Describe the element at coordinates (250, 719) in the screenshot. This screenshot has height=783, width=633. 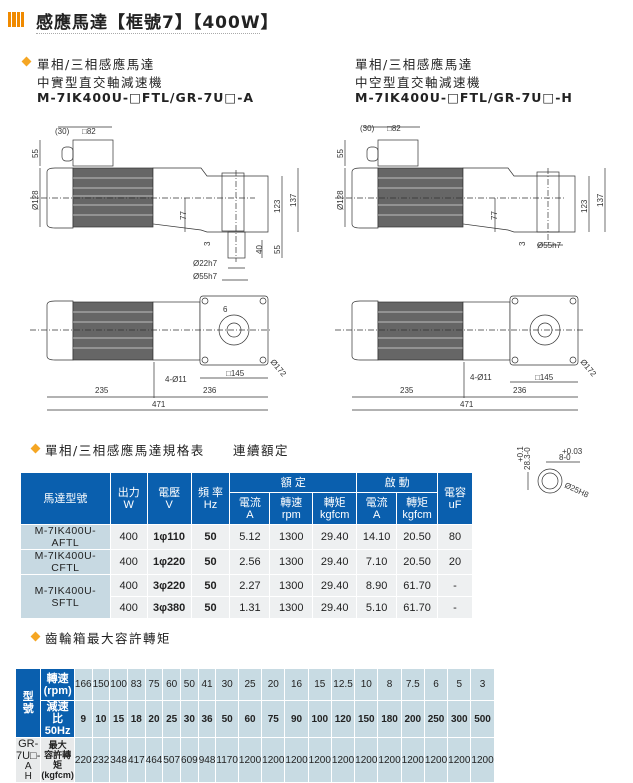
I see `cell-ratio: 60` at that location.